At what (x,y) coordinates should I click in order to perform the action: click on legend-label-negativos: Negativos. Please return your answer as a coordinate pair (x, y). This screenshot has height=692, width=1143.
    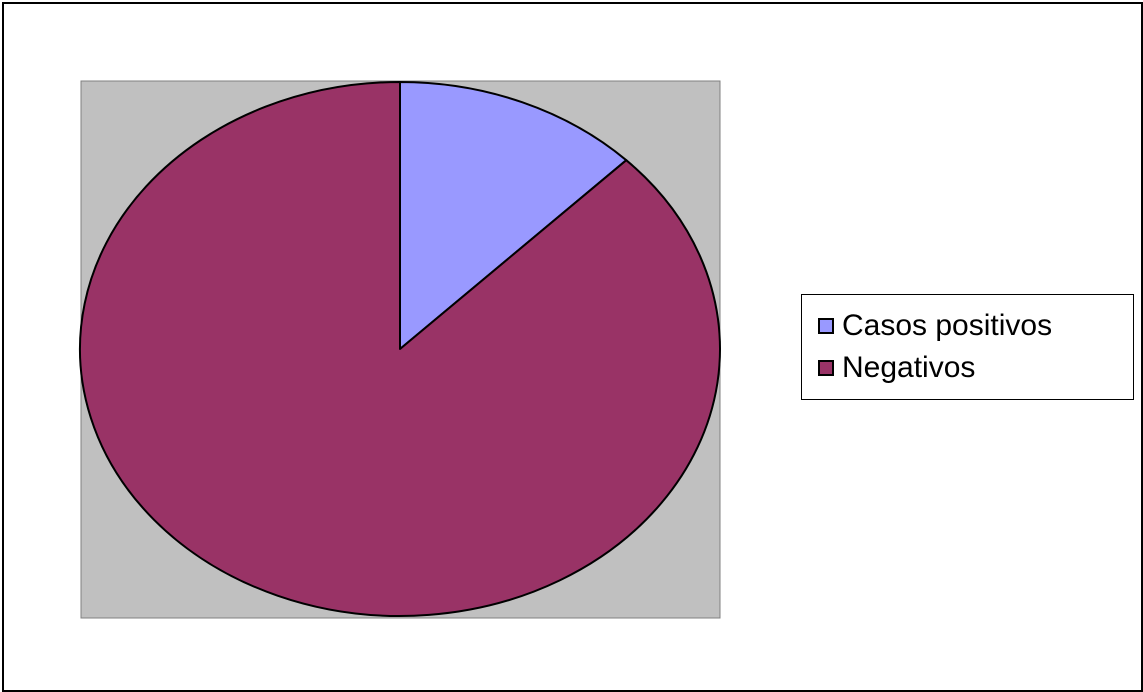
    Looking at the image, I should click on (909, 367).